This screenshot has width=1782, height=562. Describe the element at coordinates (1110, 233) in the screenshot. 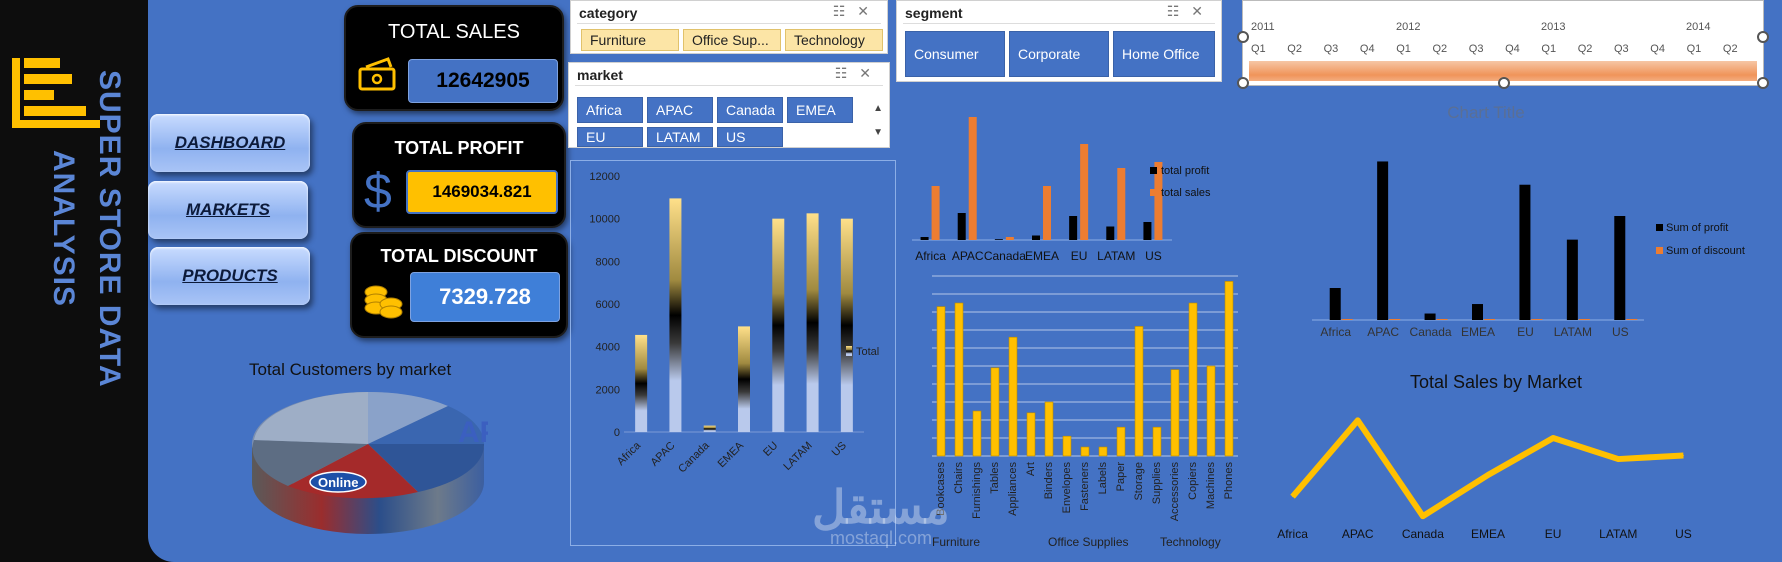

I see `bar-profit-latam` at that location.